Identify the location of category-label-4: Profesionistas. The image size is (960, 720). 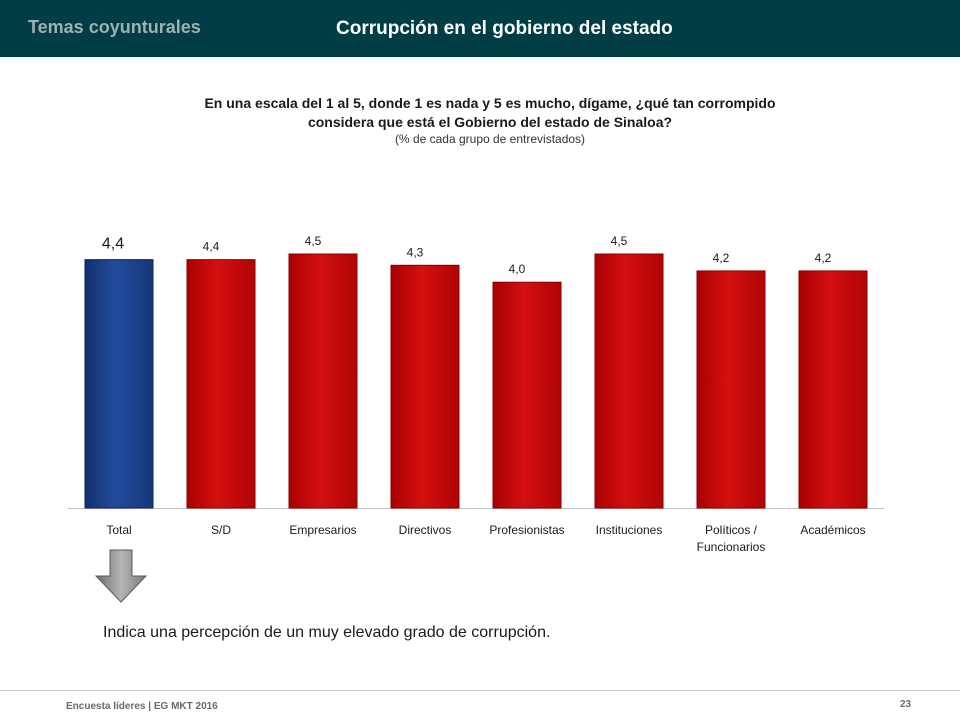
(526, 530).